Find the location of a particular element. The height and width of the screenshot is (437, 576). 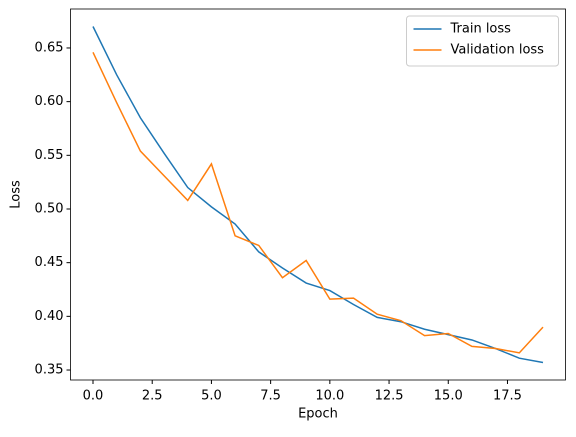

y-tick-label: 0.50 is located at coordinates (49, 208).